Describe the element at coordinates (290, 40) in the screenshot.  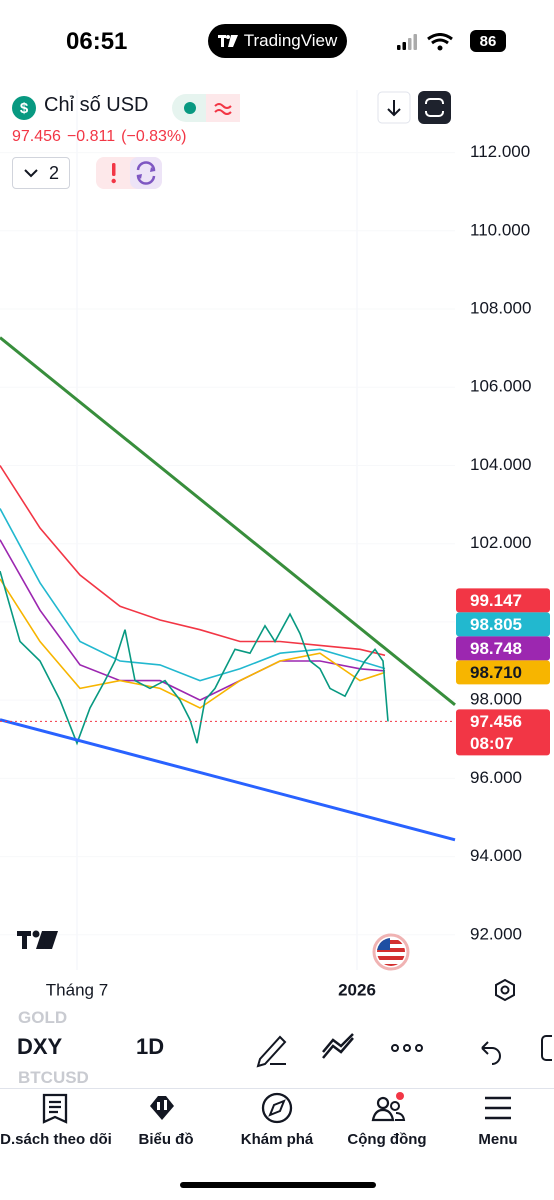
I see `brand-name: TradingView` at that location.